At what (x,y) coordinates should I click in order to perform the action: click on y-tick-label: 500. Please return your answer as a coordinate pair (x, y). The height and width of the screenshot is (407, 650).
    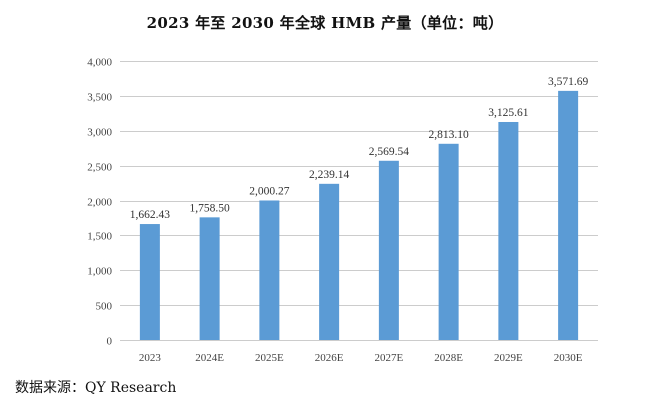
    Looking at the image, I should click on (104, 307).